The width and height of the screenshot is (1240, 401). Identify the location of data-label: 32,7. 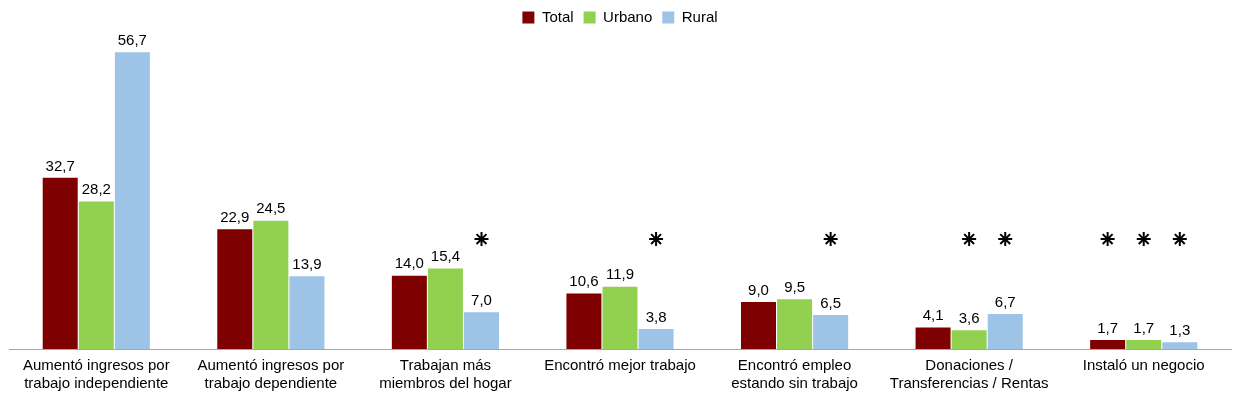
(60, 165).